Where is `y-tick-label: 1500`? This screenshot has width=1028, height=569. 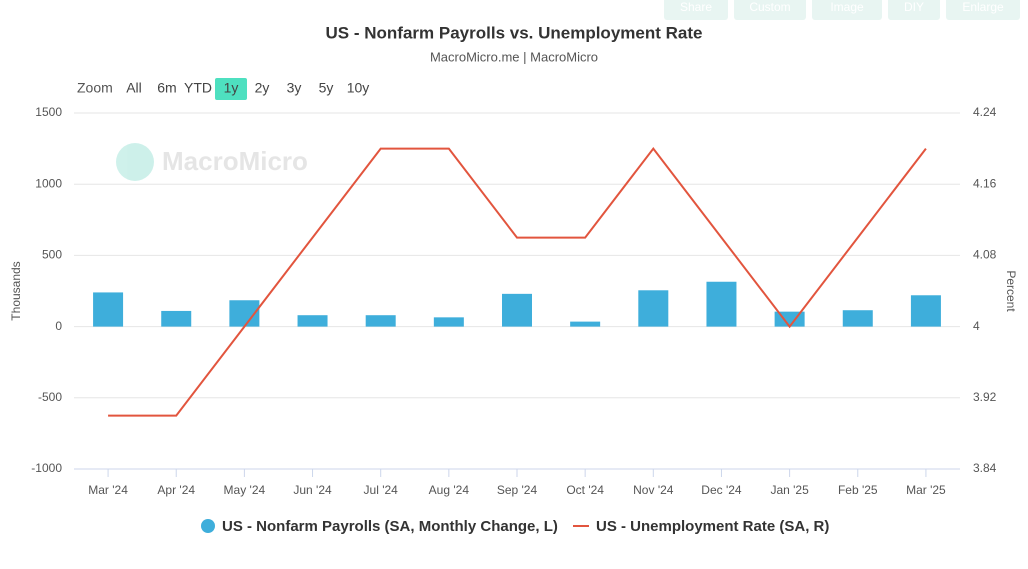
y-tick-label: 1500 is located at coordinates (48, 112).